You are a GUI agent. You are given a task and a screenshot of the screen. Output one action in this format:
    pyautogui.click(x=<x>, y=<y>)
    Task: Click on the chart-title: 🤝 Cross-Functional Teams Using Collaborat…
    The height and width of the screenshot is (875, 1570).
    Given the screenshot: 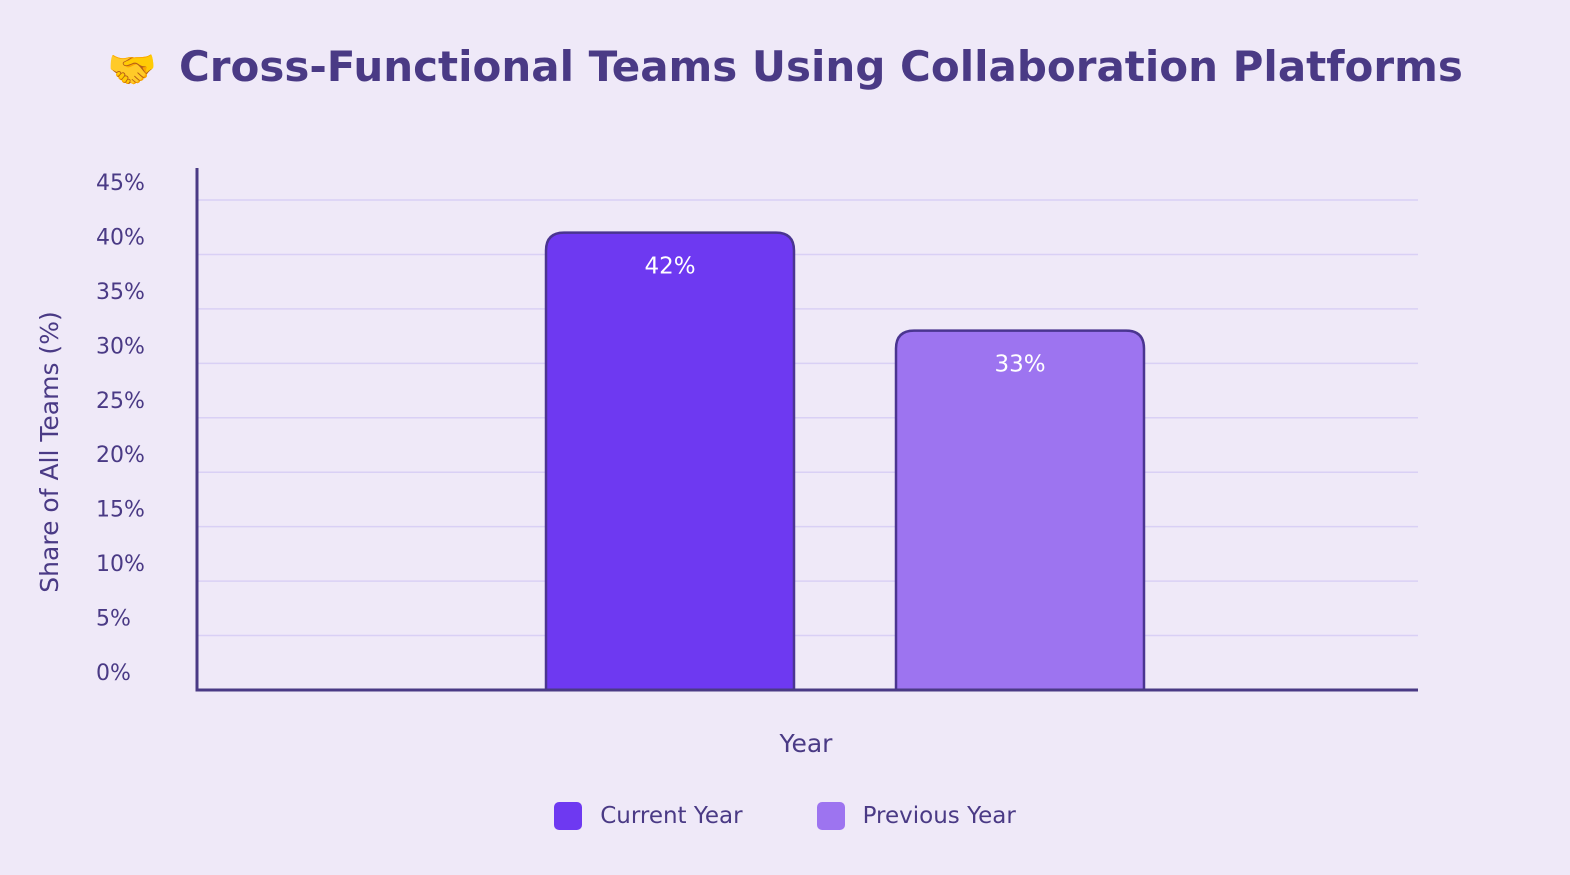 What is the action you would take?
    pyautogui.click(x=785, y=67)
    